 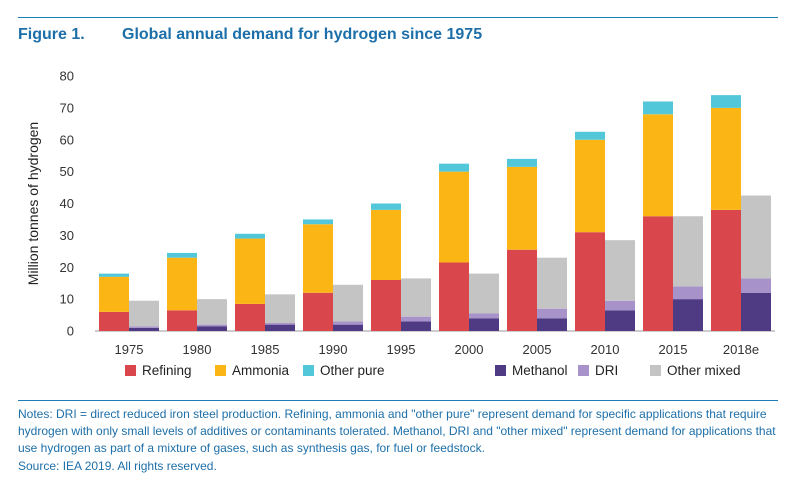 I want to click on x-tick-label: 1975, so click(x=129, y=349).